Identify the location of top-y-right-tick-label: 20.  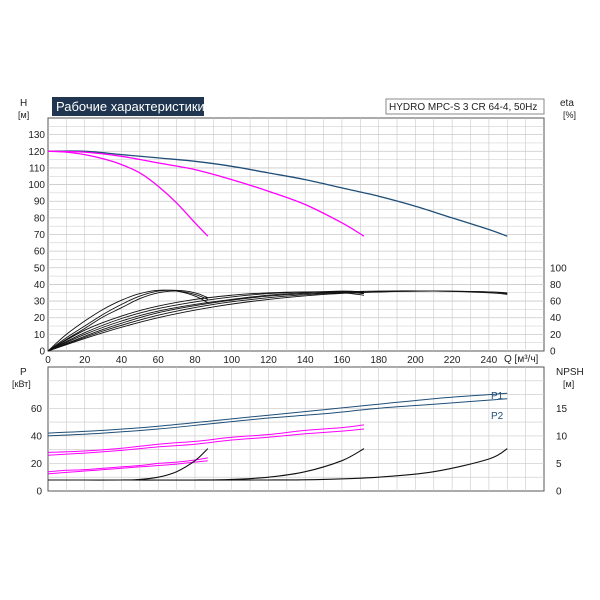
(556, 335).